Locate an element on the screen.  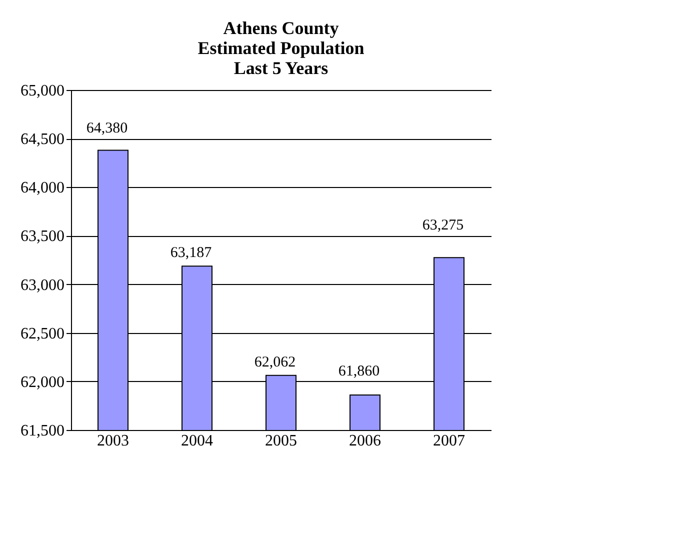
y-tick-label: 63,500 is located at coordinates (42, 237).